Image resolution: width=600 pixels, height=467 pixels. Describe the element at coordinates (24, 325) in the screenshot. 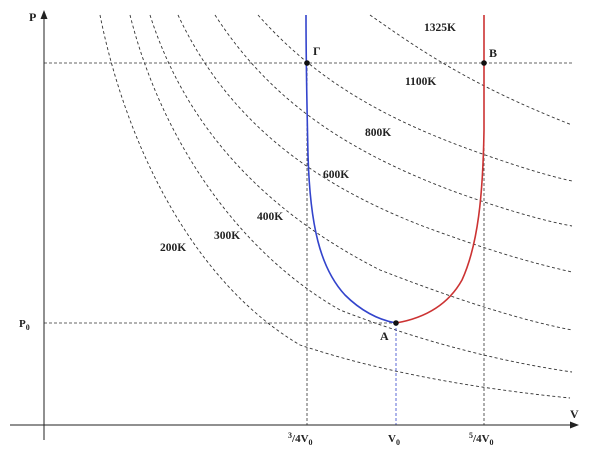

I see `tick-label-p0: P0` at that location.